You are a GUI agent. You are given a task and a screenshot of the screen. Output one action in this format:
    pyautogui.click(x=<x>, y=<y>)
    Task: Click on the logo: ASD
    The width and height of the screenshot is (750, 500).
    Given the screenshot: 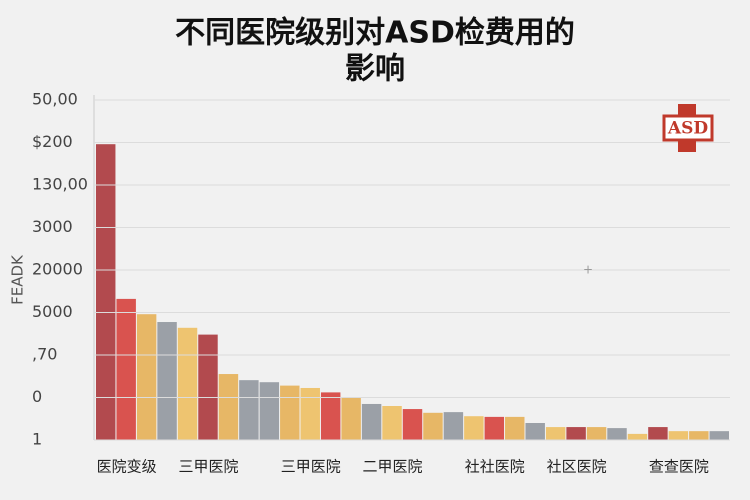 What is the action you would take?
    pyautogui.click(x=688, y=128)
    